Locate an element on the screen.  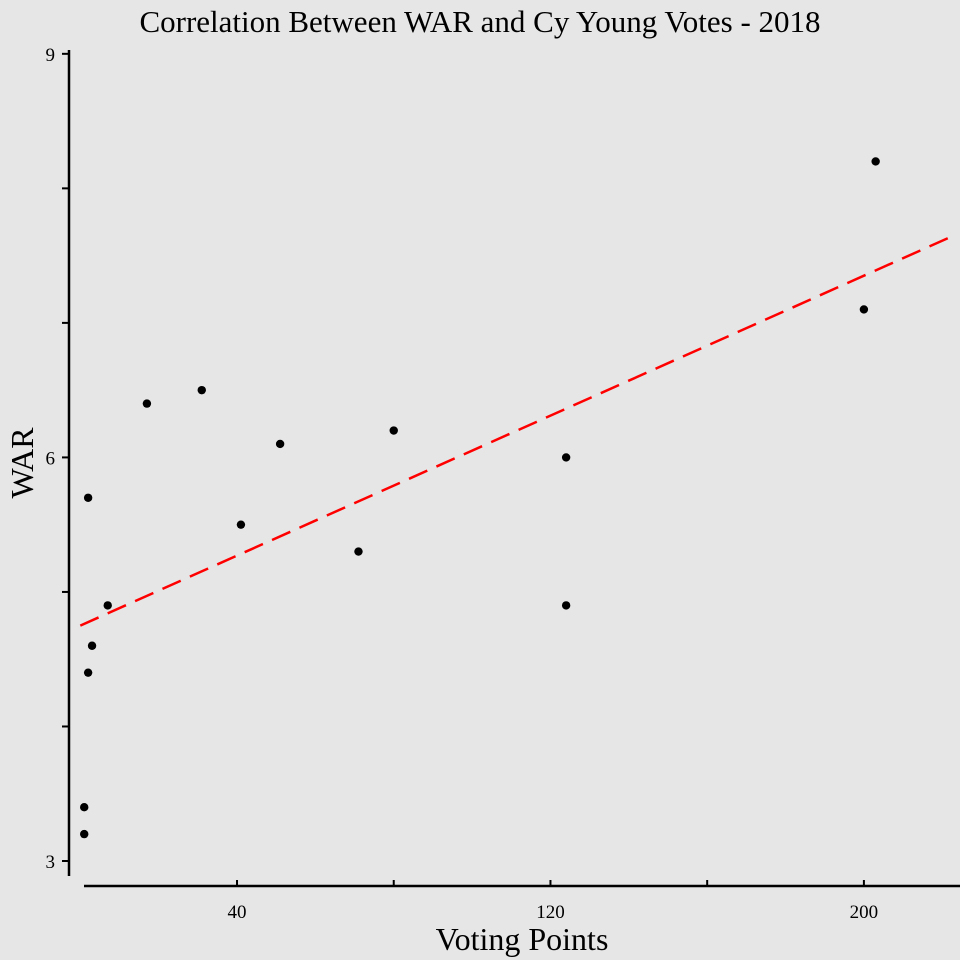
y-tick-label: 6 is located at coordinates (51, 458).